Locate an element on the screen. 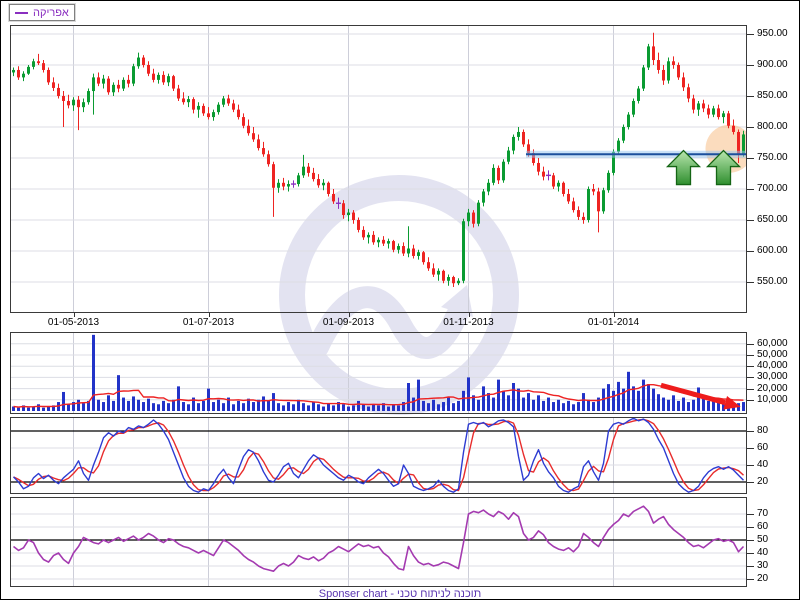 This screenshot has width=800, height=600. y-axis-tick-label: 40,000 is located at coordinates (772, 366).